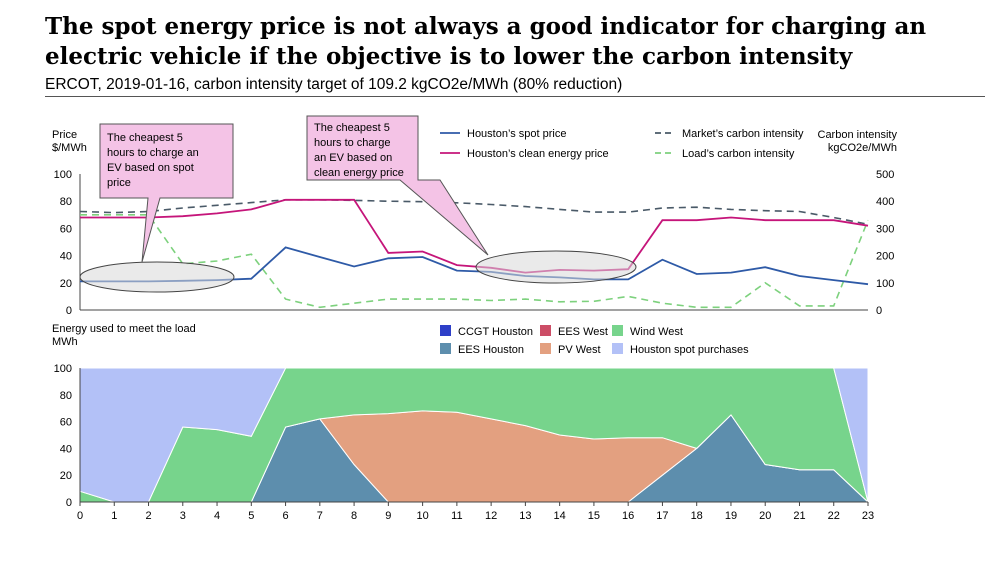 The width and height of the screenshot is (1000, 563). Describe the element at coordinates (765, 516) in the screenshot. I see `x-tick-label: 20` at that location.